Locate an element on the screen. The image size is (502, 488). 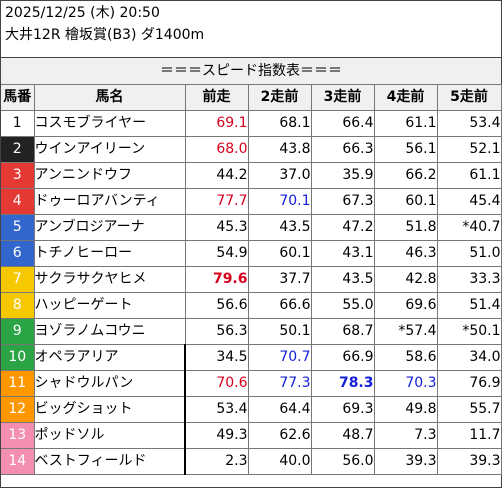
speed-index-value: 62.6 is located at coordinates (279, 435).